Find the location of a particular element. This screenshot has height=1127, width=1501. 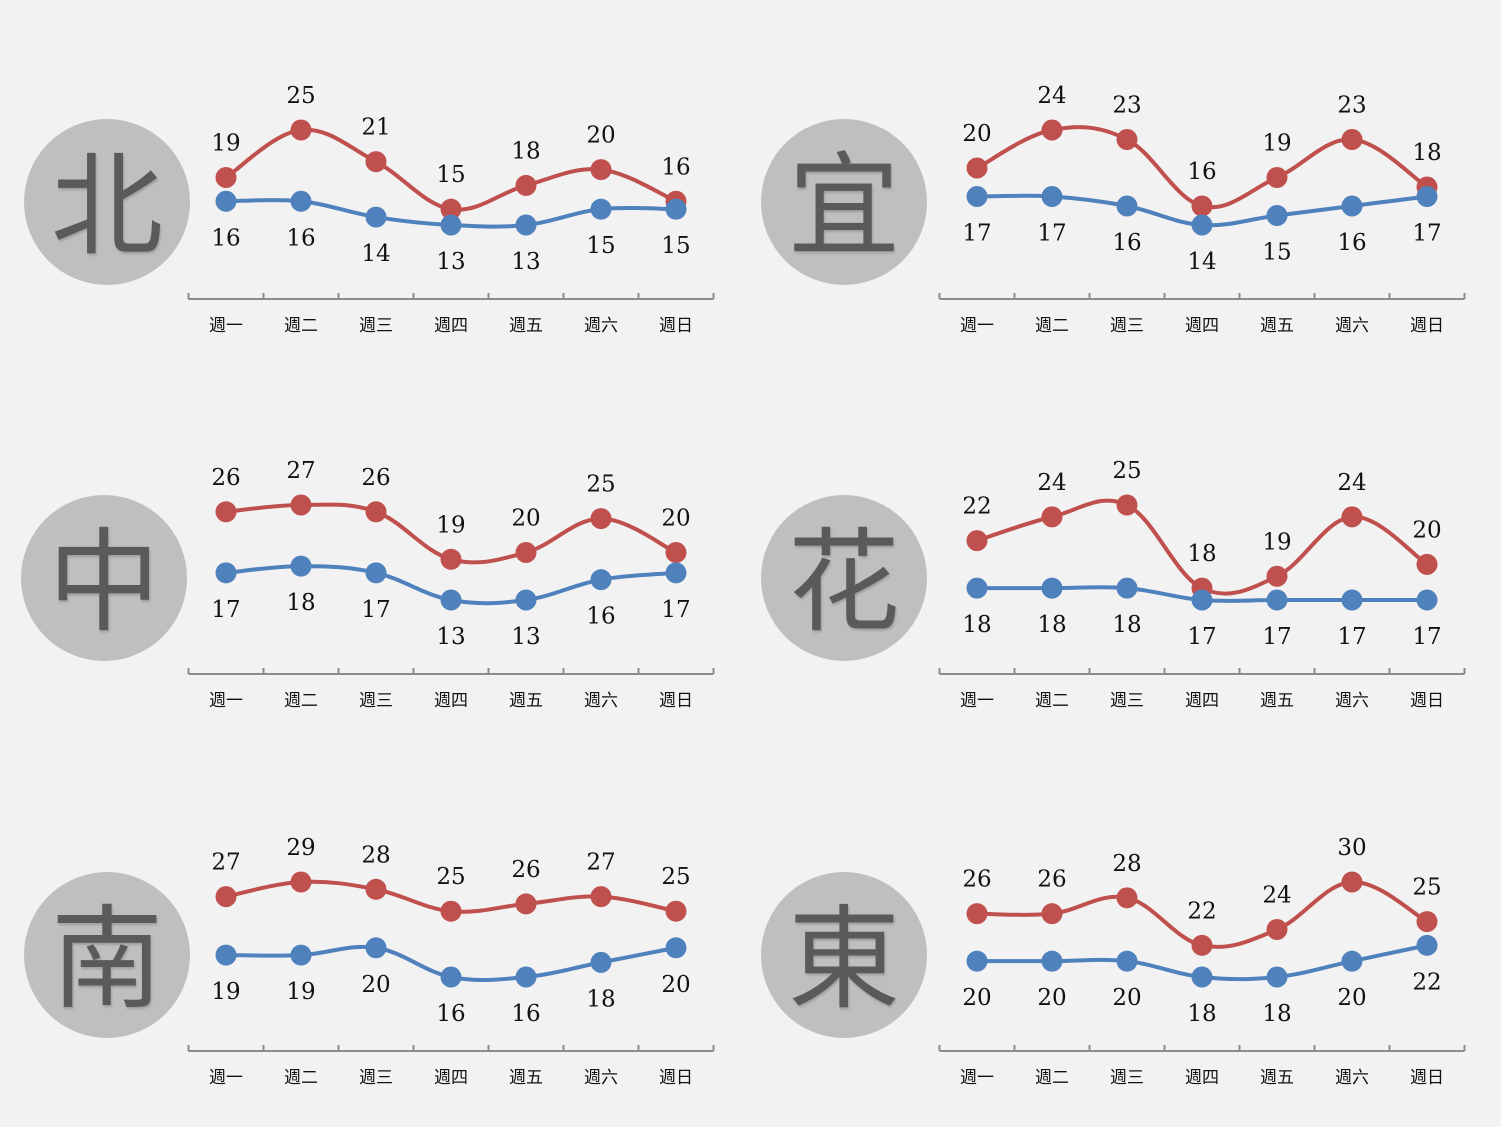

region-badge: 北 is located at coordinates (107, 202).